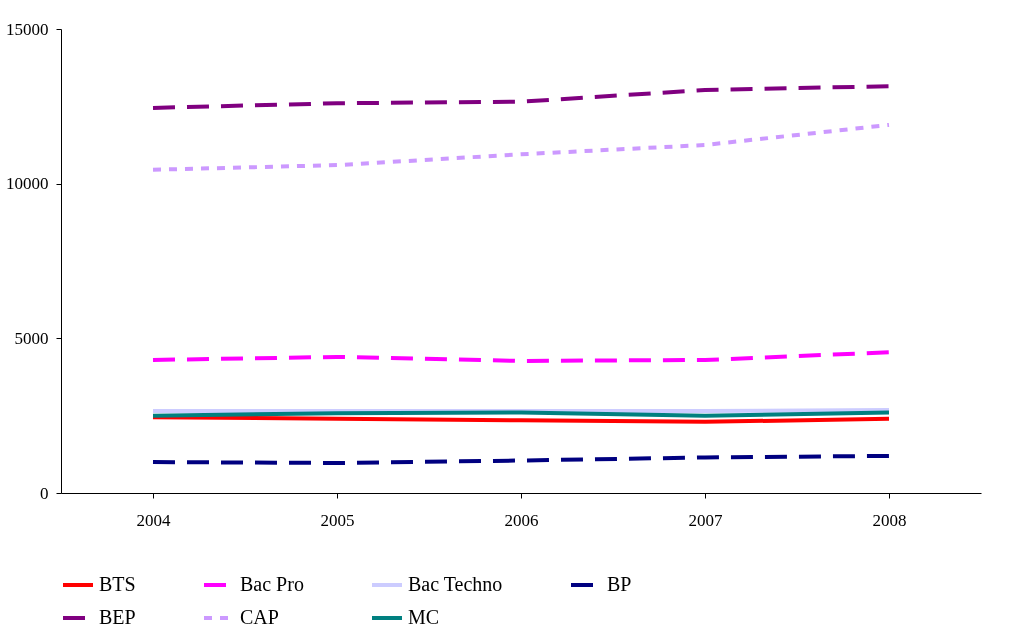 Image resolution: width=1022 pixels, height=644 pixels. Describe the element at coordinates (153, 520) in the screenshot. I see `x-tick-label: 2004` at that location.